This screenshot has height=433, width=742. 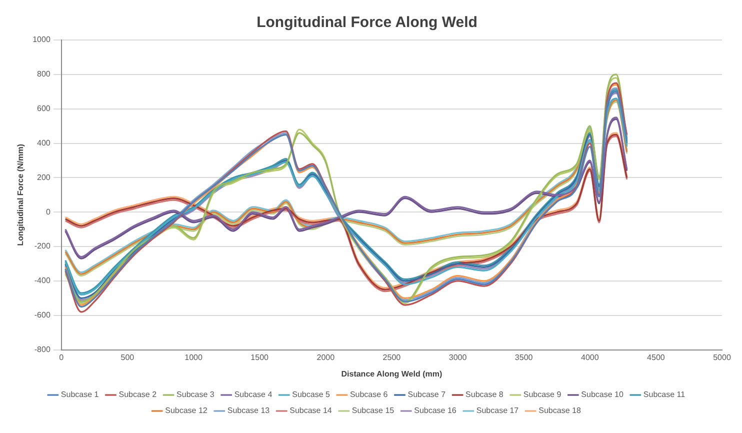 What do you see at coordinates (485, 395) in the screenshot?
I see `legend-label: Subcase 8` at bounding box center [485, 395].